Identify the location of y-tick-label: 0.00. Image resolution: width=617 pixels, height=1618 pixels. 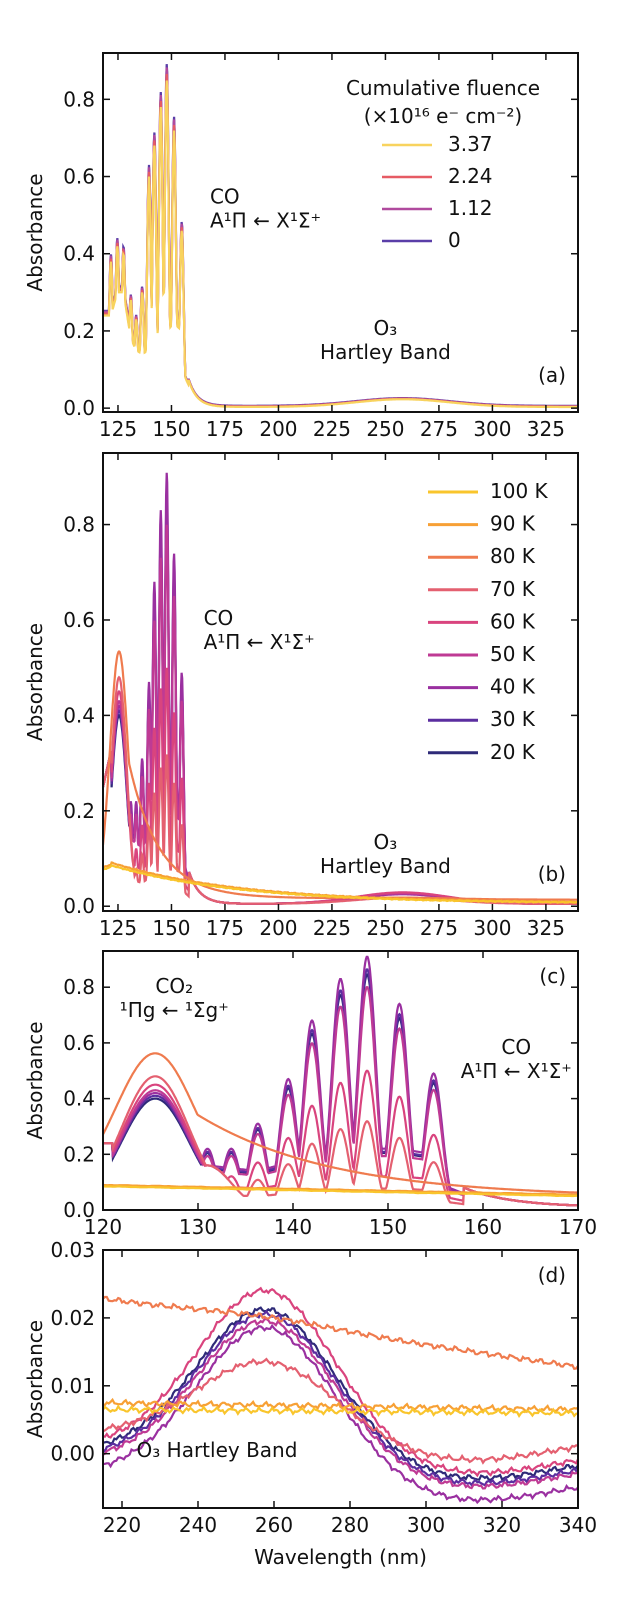
(72, 1454).